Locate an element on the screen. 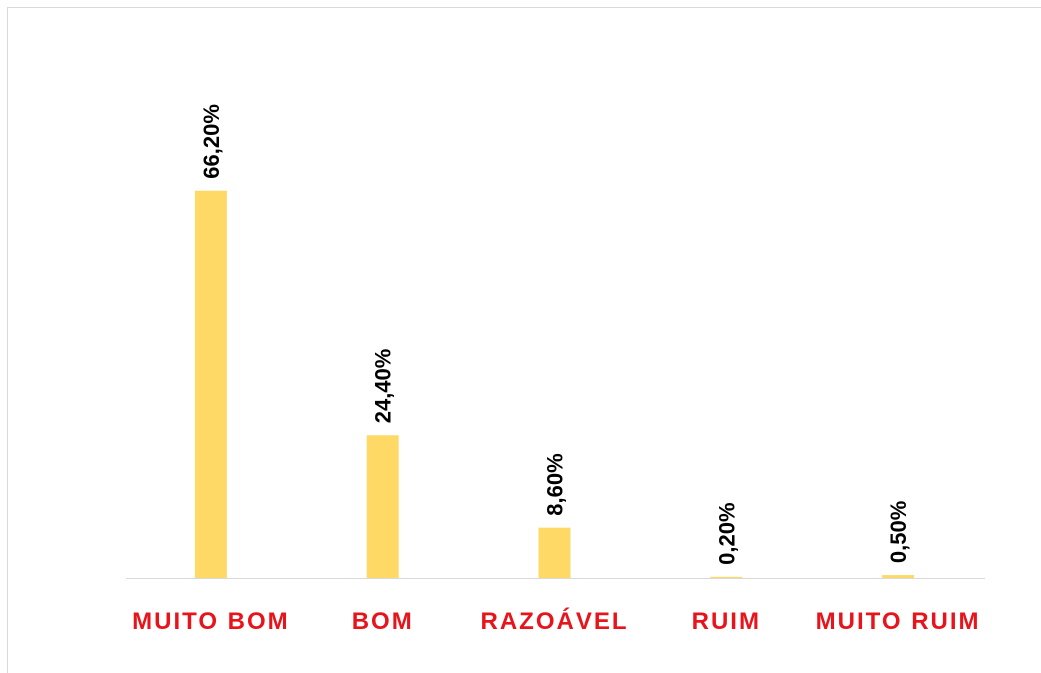 This screenshot has width=1041, height=673. x-tick-label: RAZOÁVEL is located at coordinates (555, 621).